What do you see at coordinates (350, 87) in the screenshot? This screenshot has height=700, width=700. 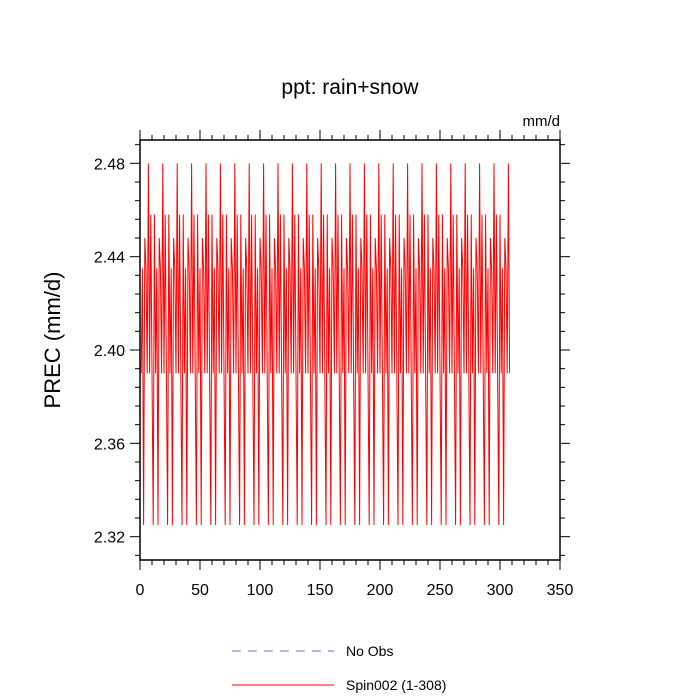 I see `chart-title: ppt: rain+snow` at bounding box center [350, 87].